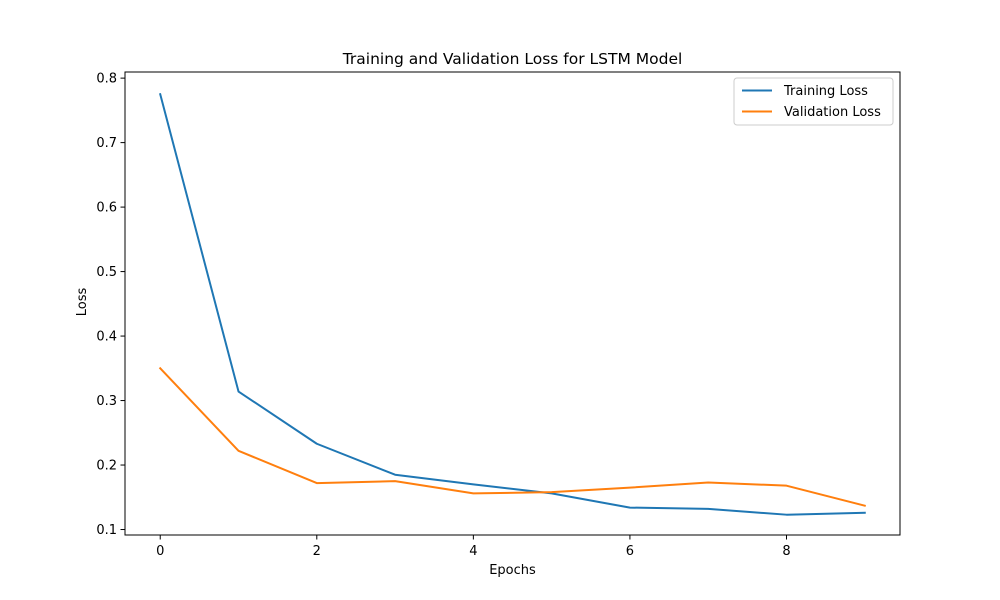  What do you see at coordinates (82, 302) in the screenshot?
I see `y-axis-label: Loss` at bounding box center [82, 302].